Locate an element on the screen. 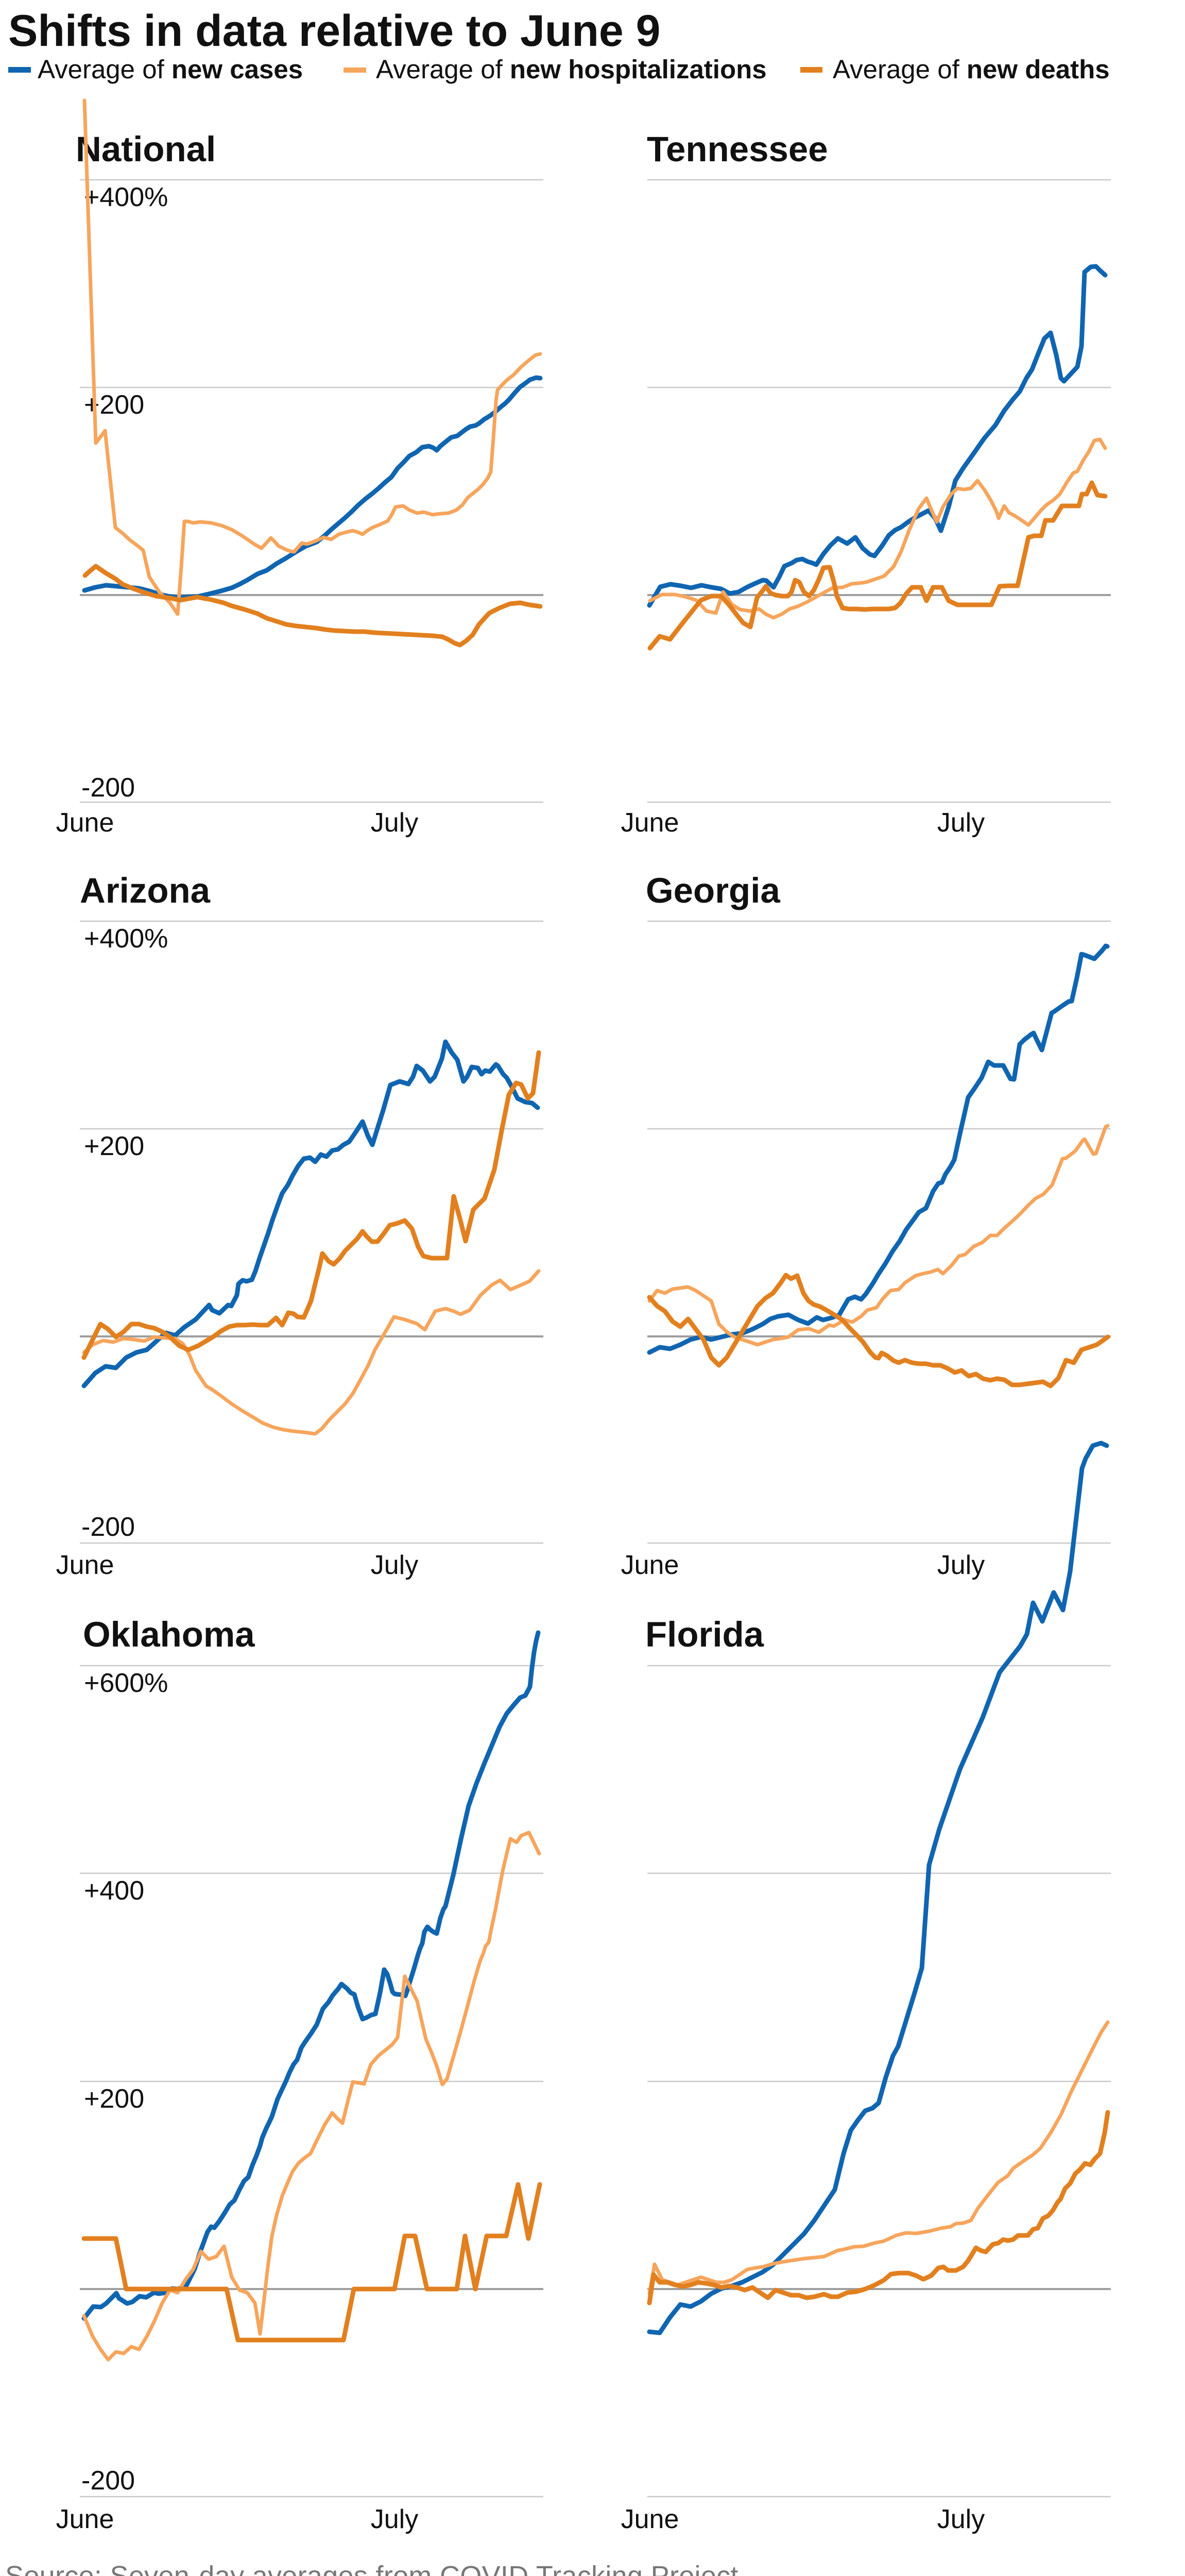 Image resolution: width=1185 pixels, height=2576 pixels. svg-text:Shifts in data relative to Jun: Shifts in data relative to June 9 is located at coordinates (334, 31).